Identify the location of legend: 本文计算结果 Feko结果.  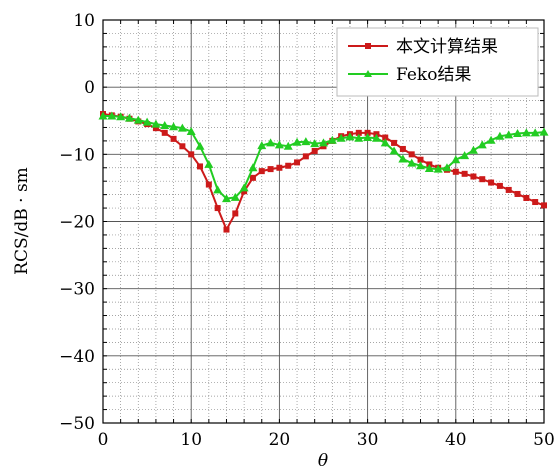
(437, 62).